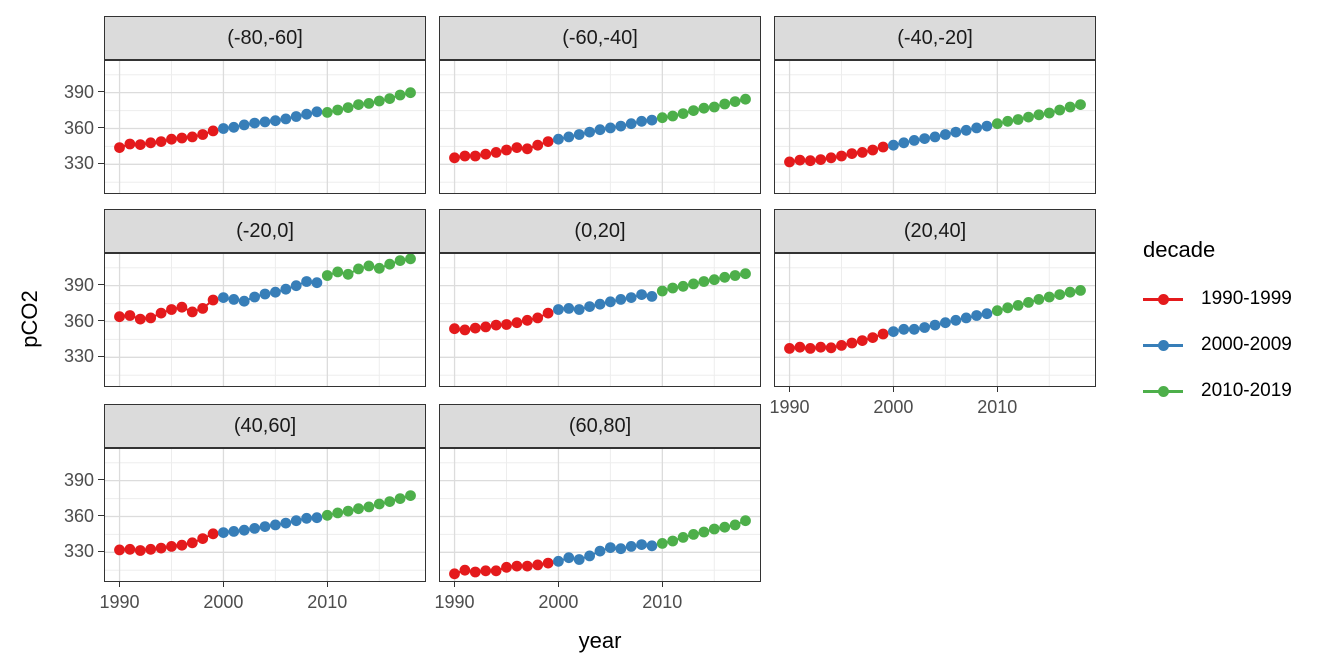  Describe the element at coordinates (558, 602) in the screenshot. I see `x-tick-label: 2000` at that location.